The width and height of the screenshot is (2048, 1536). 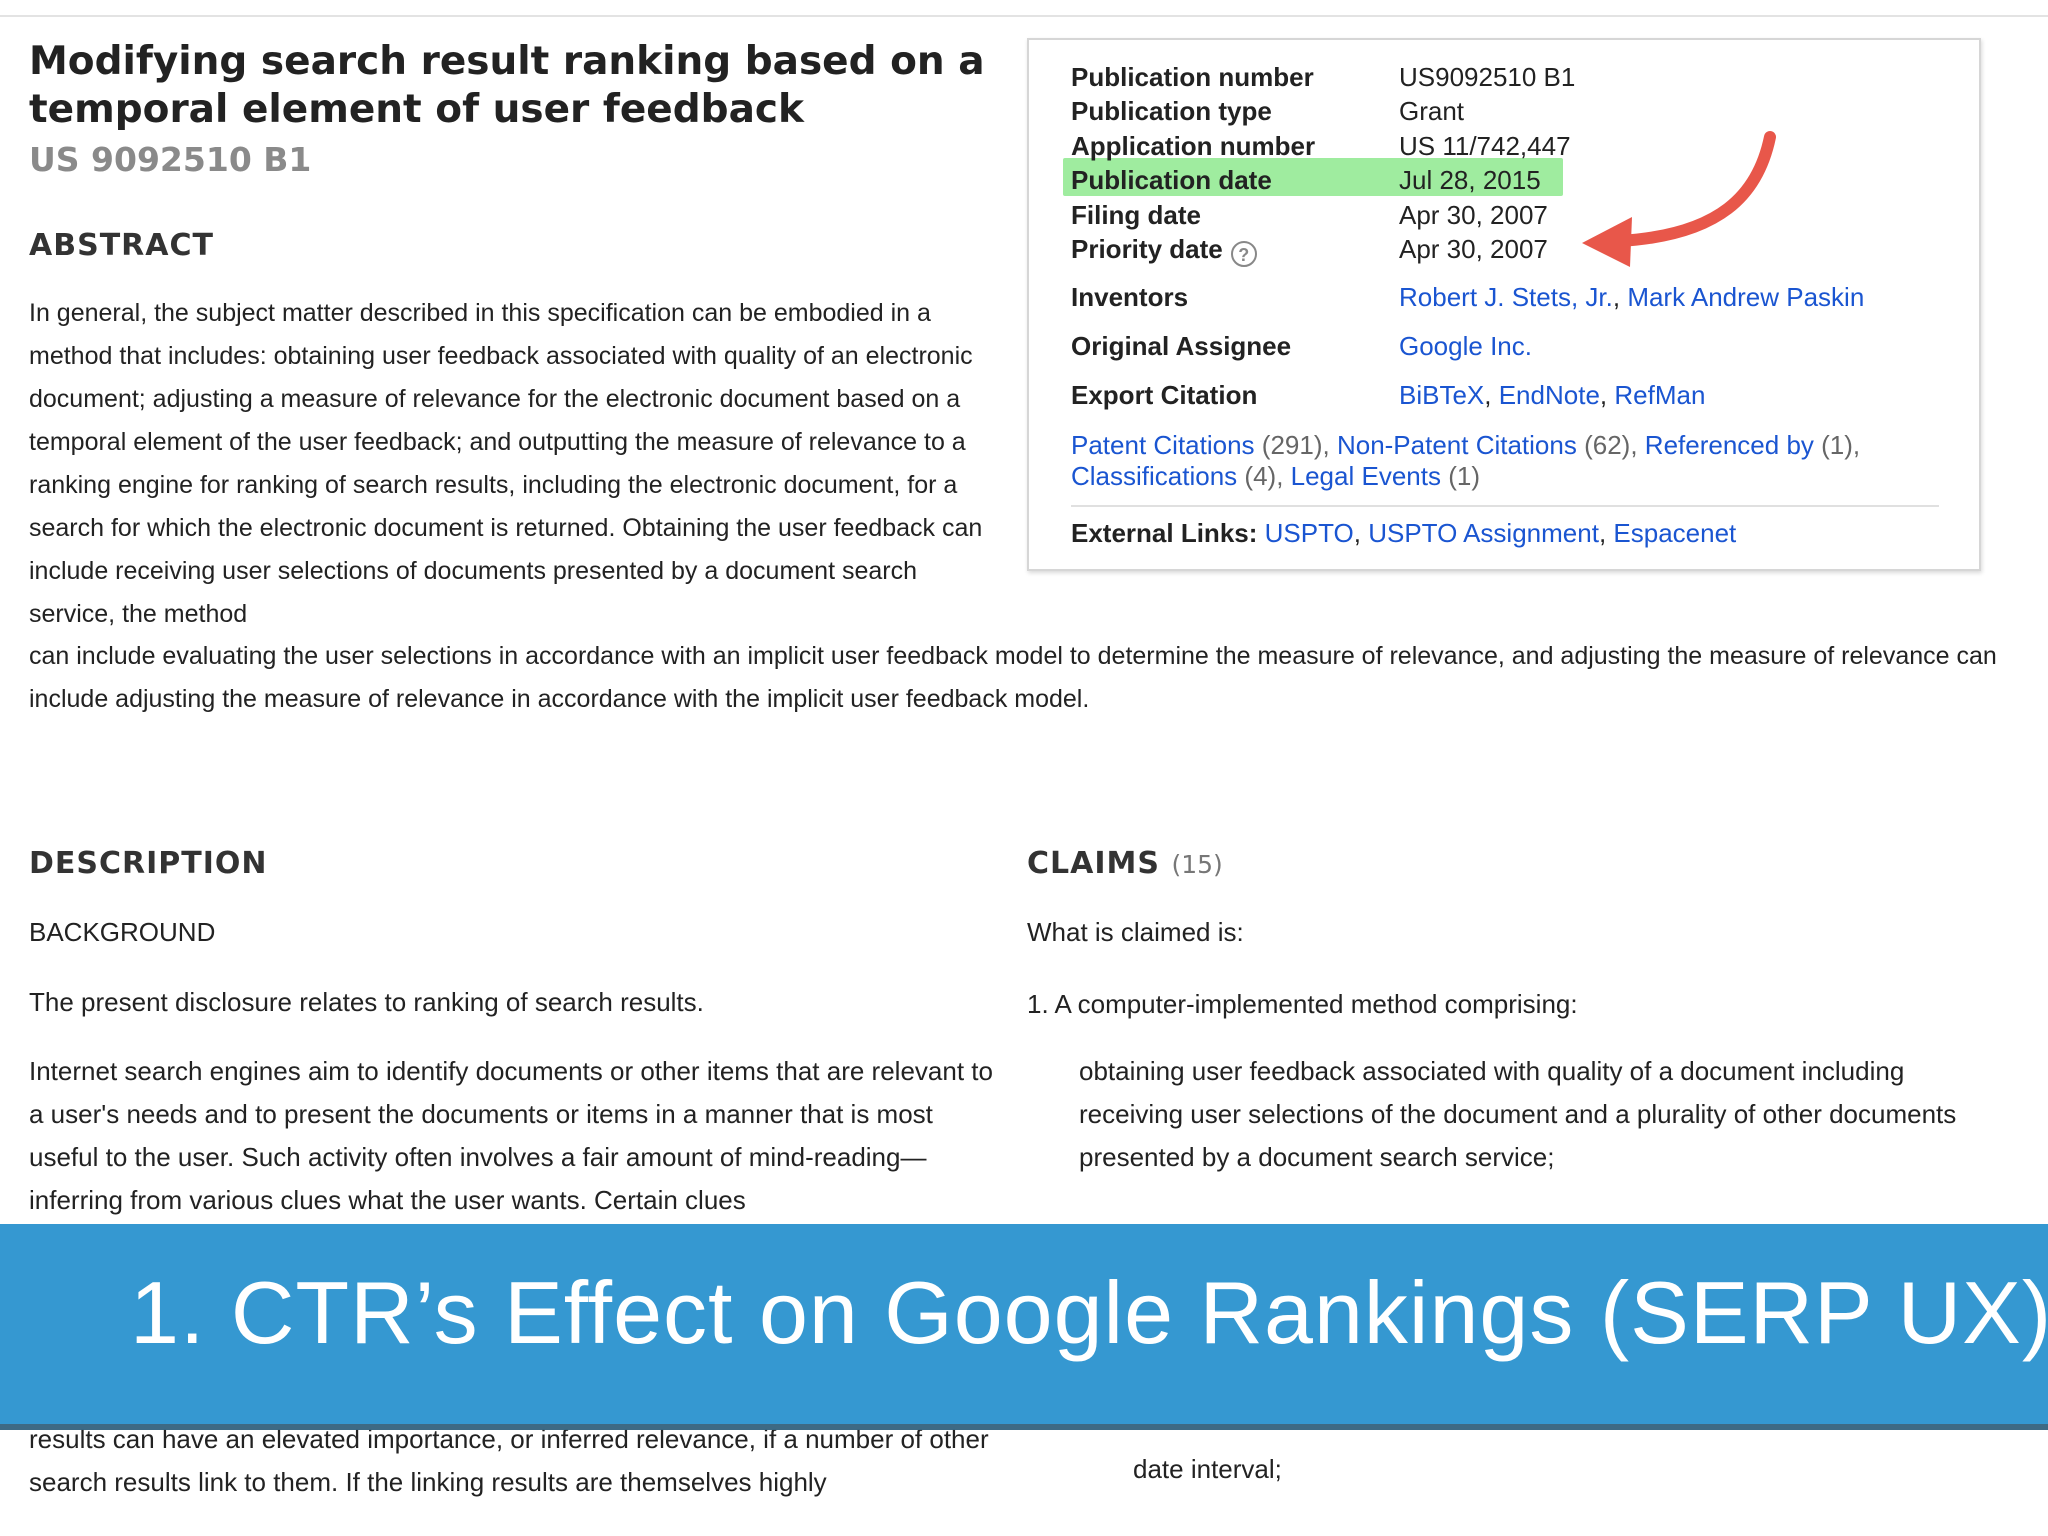 I want to click on info-label: Original Assignee, so click(x=1181, y=346).